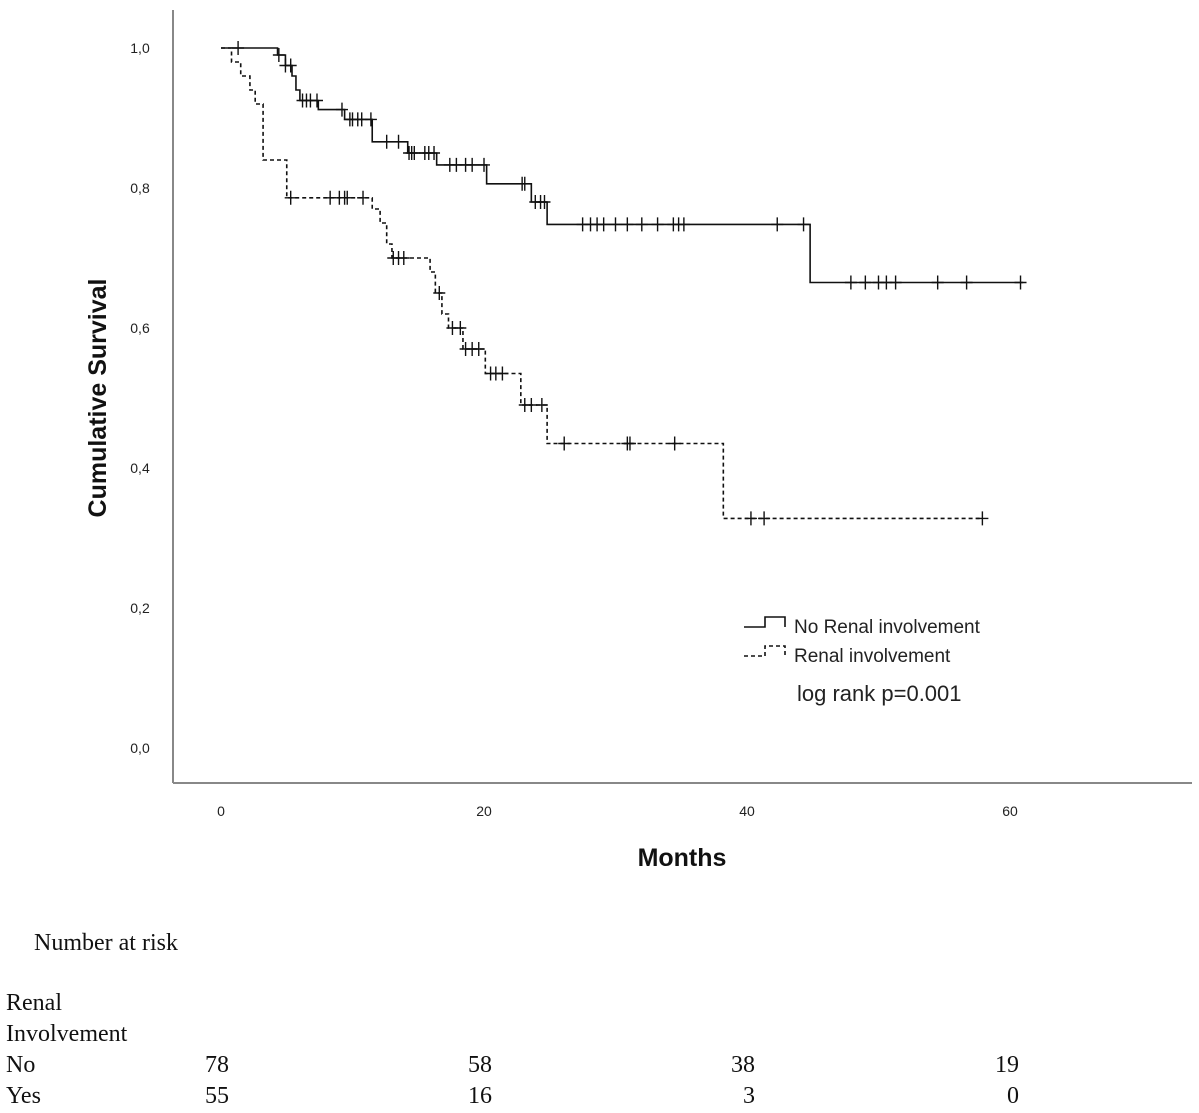  Describe the element at coordinates (217, 1096) in the screenshot. I see `risk-cell: 55` at that location.